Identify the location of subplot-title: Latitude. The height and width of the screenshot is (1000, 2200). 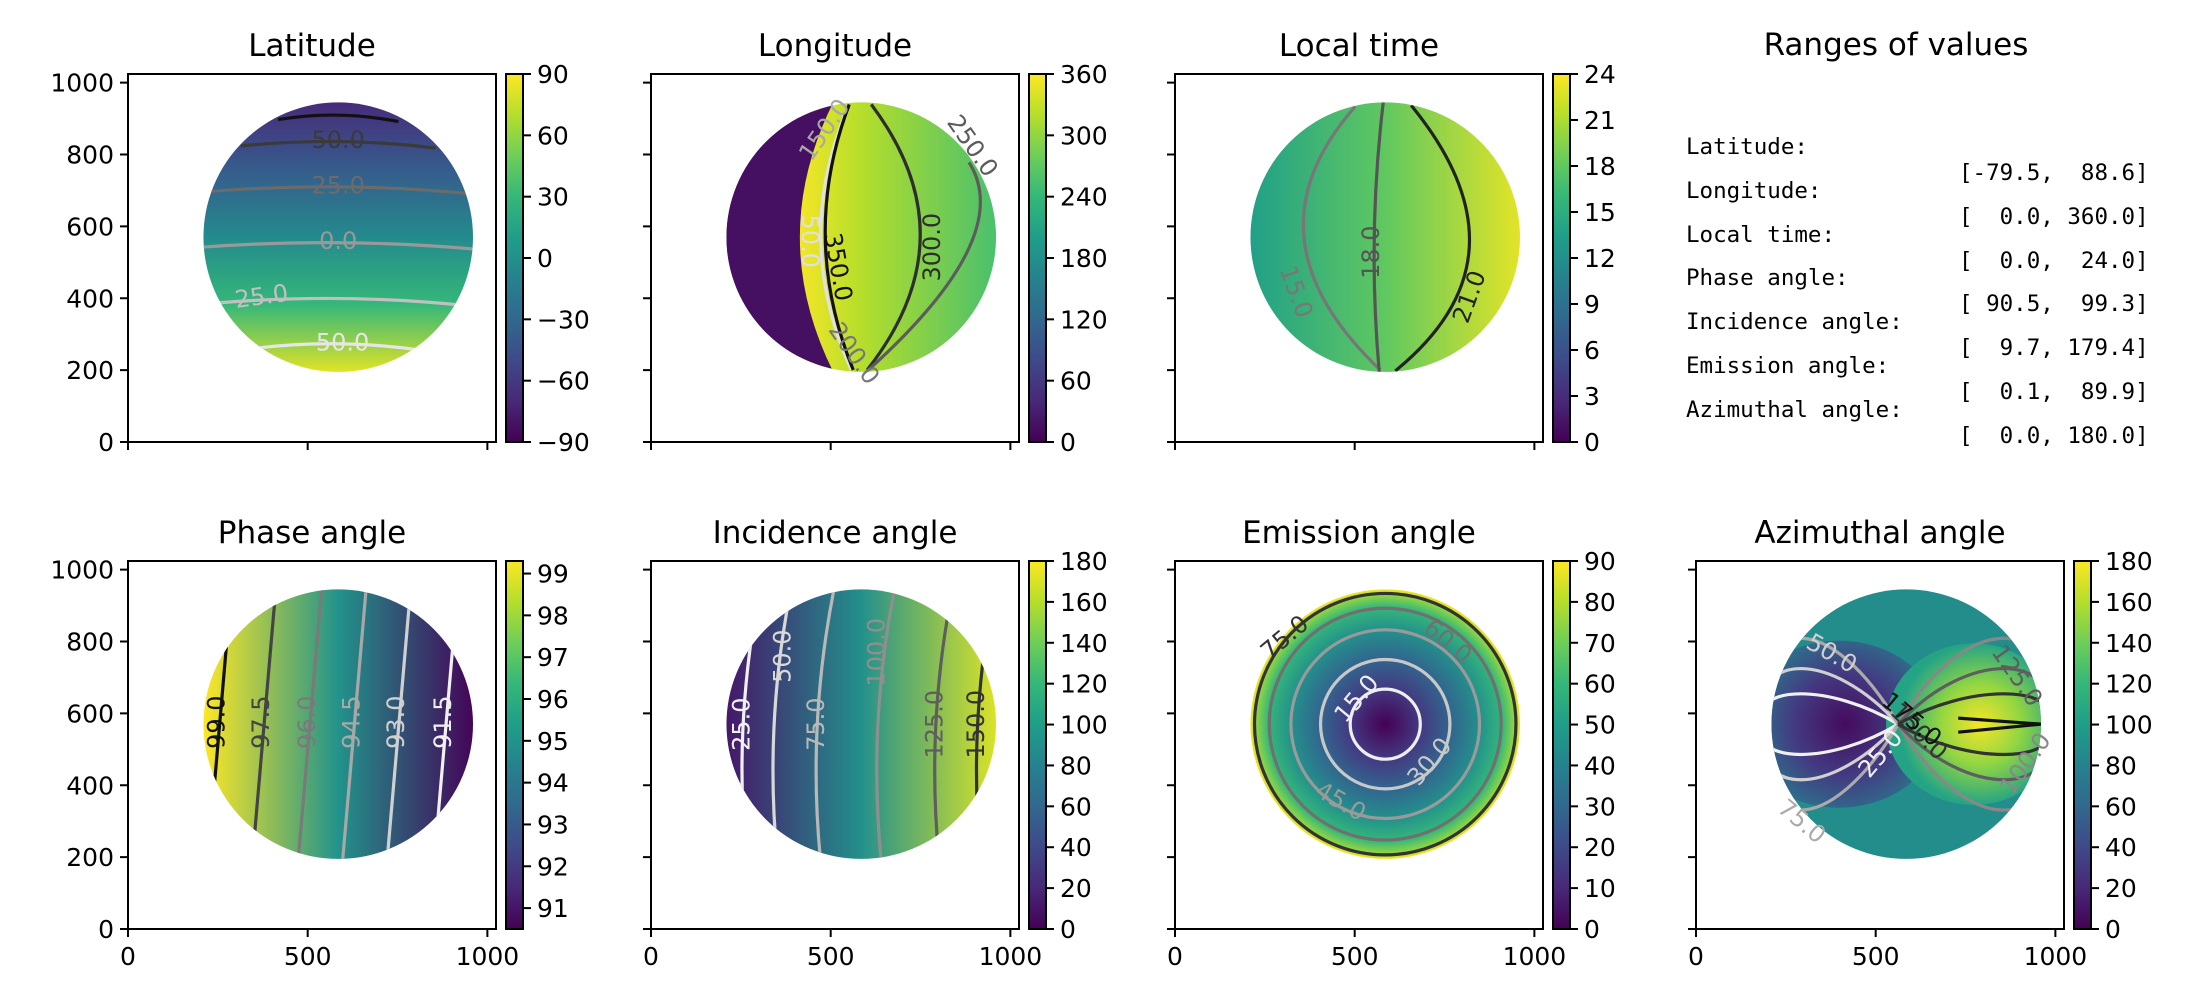
(312, 46).